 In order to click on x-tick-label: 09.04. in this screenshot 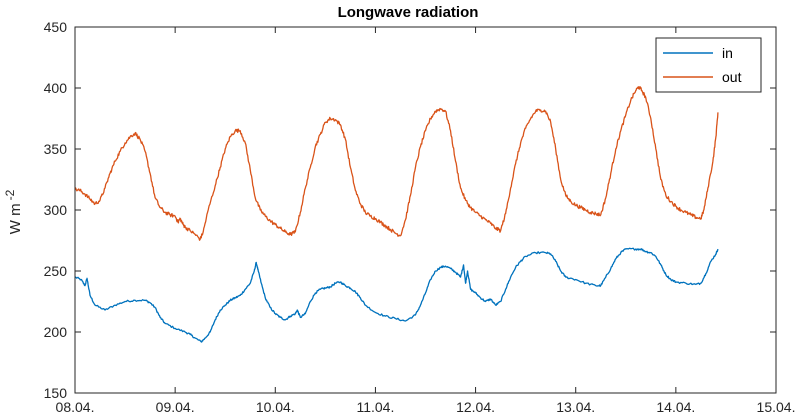, I will do `click(175, 407)`.